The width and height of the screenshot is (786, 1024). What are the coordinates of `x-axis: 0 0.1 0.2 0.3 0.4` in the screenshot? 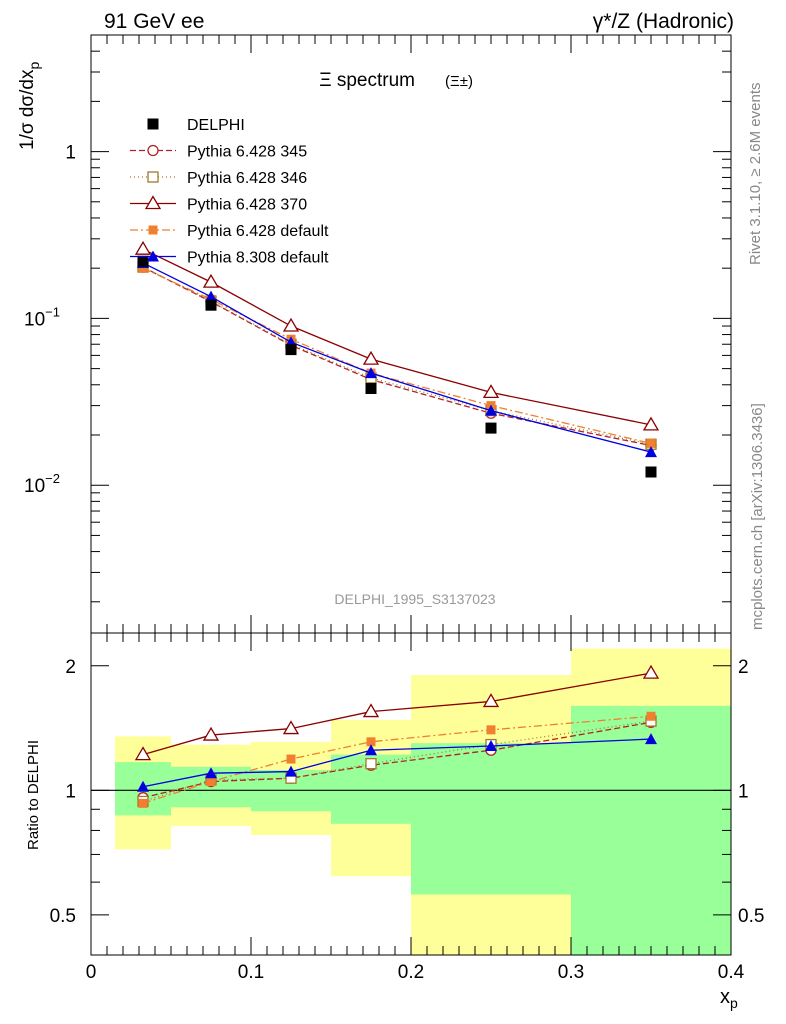 It's located at (415, 972).